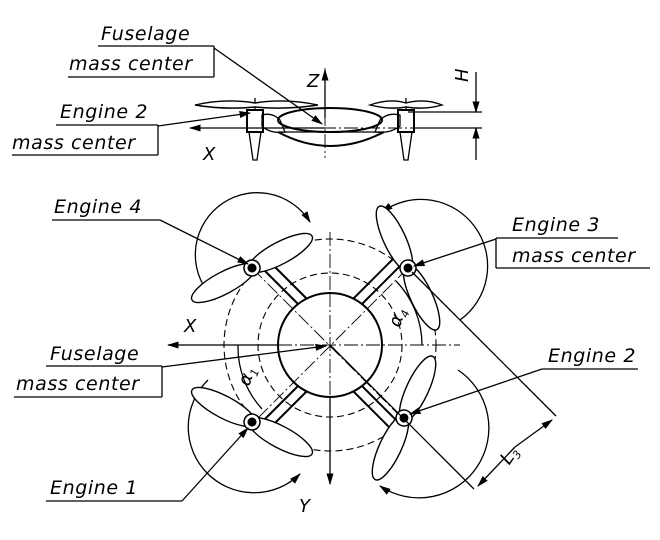 This screenshot has height=540, width=660. Describe the element at coordinates (454, 252) in the screenshot. I see `top-engine3-leader` at that location.